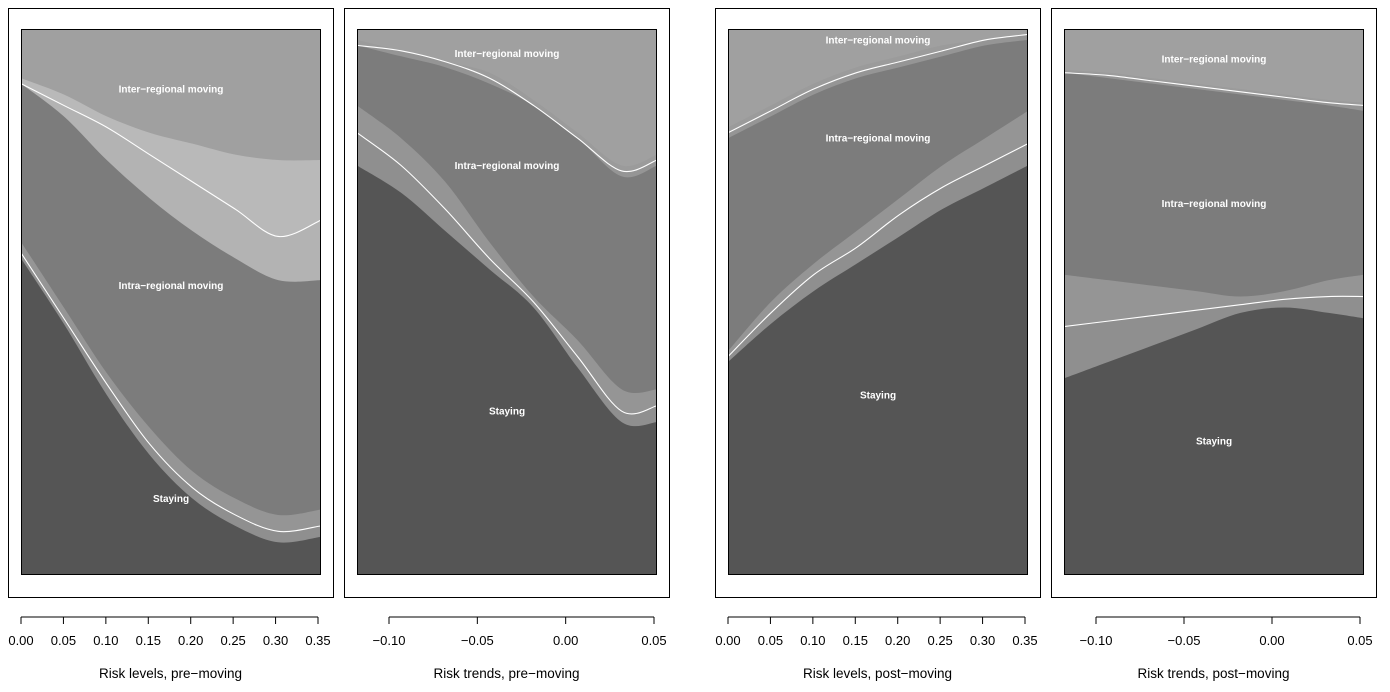 The height and width of the screenshot is (692, 1390). Describe the element at coordinates (170, 673) in the screenshot. I see `x-axis-title: Risk levels, pre−moving` at that location.